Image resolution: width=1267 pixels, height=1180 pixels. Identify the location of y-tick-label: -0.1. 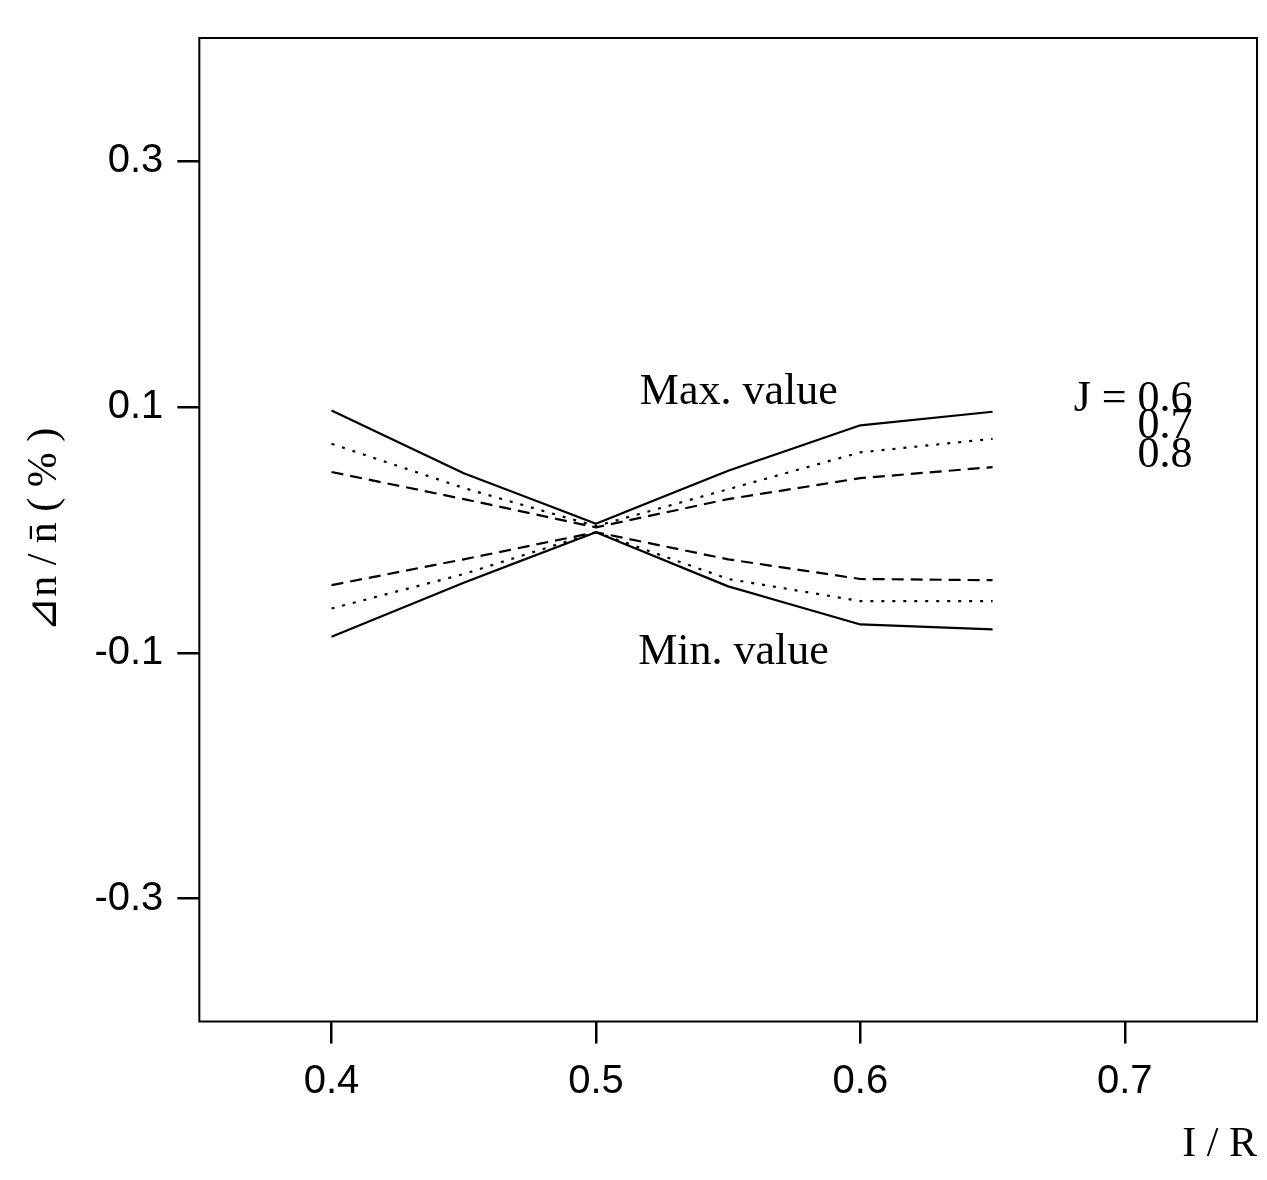
(129, 649).